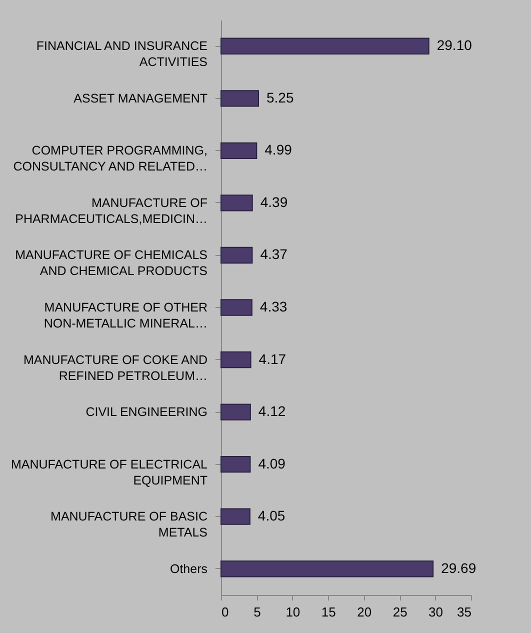 The height and width of the screenshot is (633, 531). What do you see at coordinates (189, 569) in the screenshot?
I see `y-tick-label: Others` at bounding box center [189, 569].